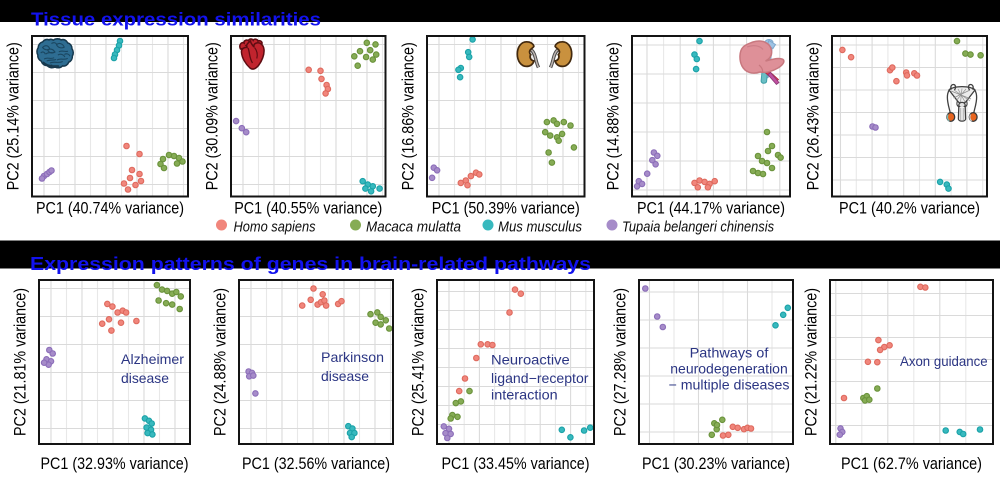 The image size is (1000, 479). Describe the element at coordinates (540, 378) in the screenshot. I see `svg-text: ligand−receptor` at that location.